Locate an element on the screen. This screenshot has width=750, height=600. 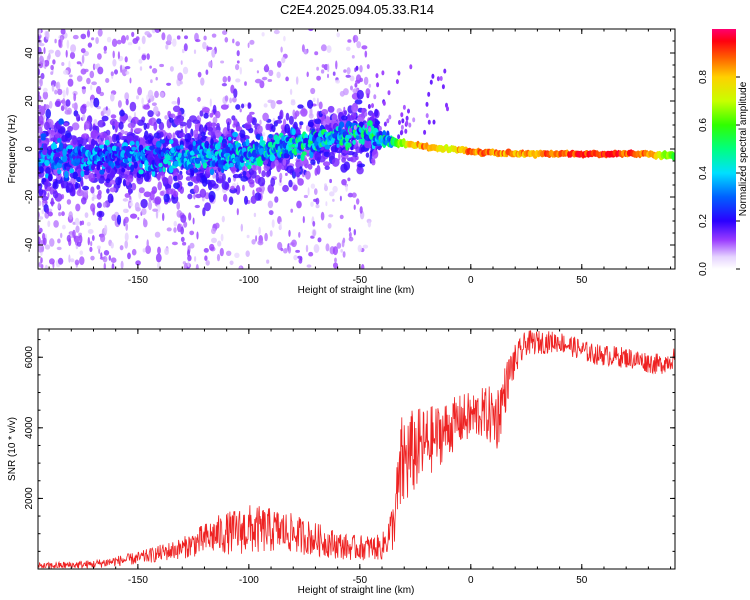
x-tick-label: -150 is located at coordinates (138, 280).